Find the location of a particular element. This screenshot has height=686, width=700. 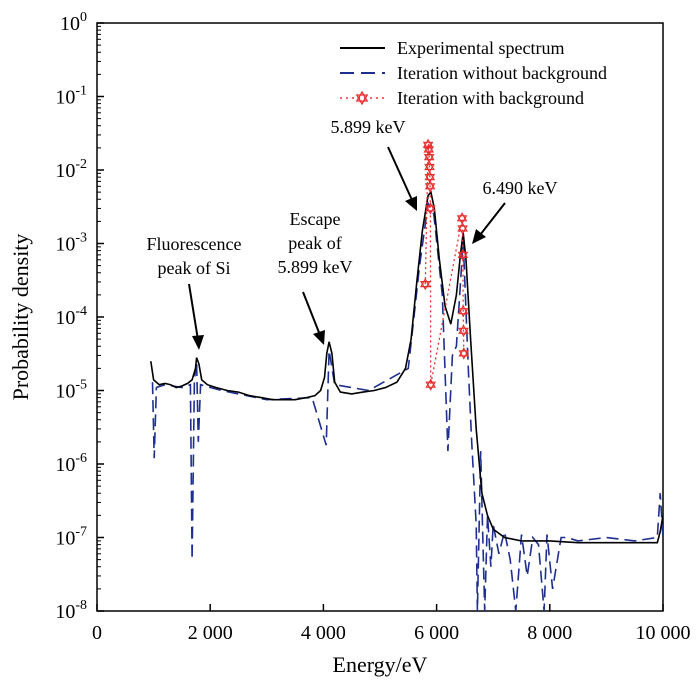

annotation-peak-6490-label: 6.490 keV is located at coordinates (520, 188).